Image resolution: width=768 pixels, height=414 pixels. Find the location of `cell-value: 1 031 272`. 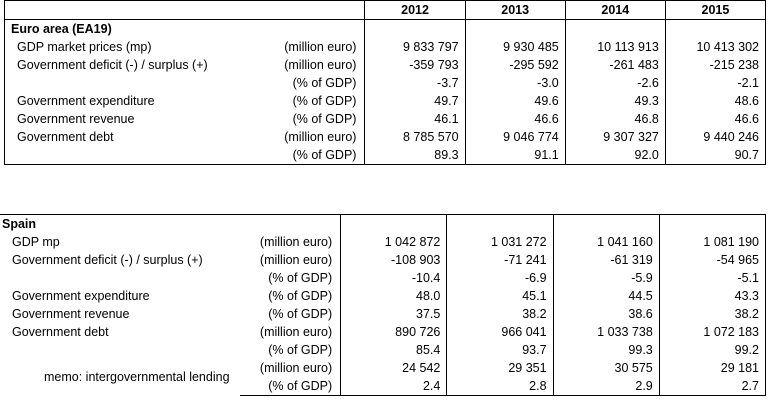

cell-value: 1 031 272 is located at coordinates (500, 242).